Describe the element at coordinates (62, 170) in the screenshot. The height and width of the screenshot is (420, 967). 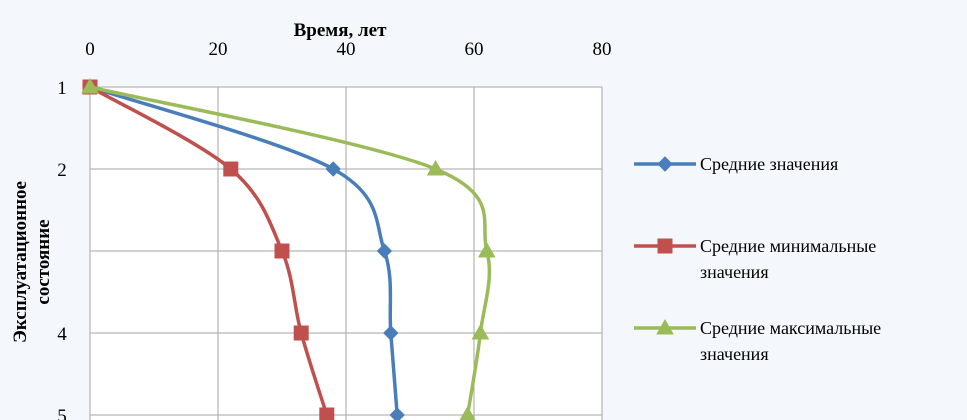
I see `y-tick-label: 2` at that location.